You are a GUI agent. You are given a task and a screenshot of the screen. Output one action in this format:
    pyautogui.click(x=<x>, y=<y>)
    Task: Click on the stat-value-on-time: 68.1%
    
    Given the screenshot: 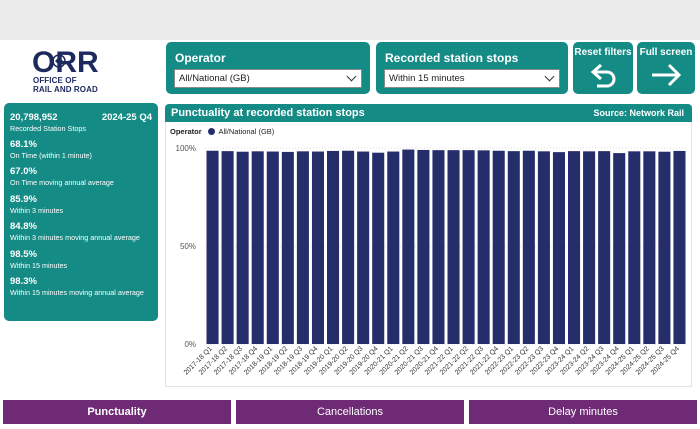 What is the action you would take?
    pyautogui.click(x=23, y=144)
    